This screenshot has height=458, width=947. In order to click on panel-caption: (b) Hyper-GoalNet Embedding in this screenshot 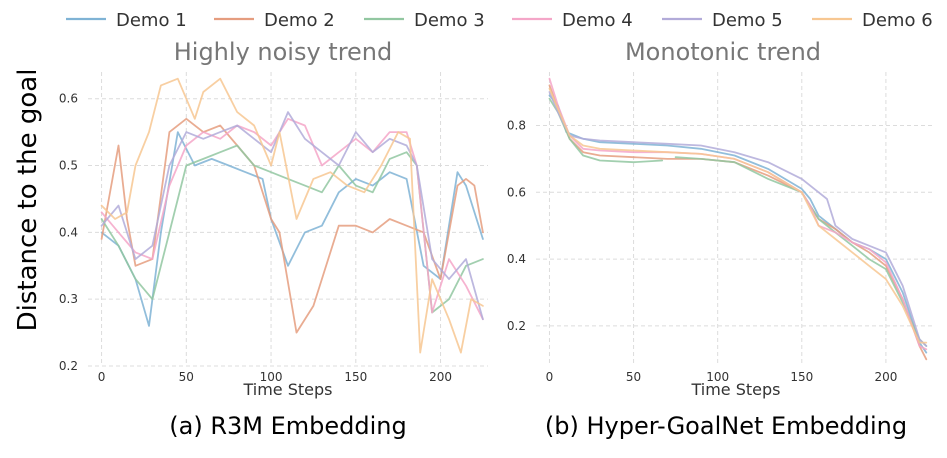, I will do `click(726, 426)`.